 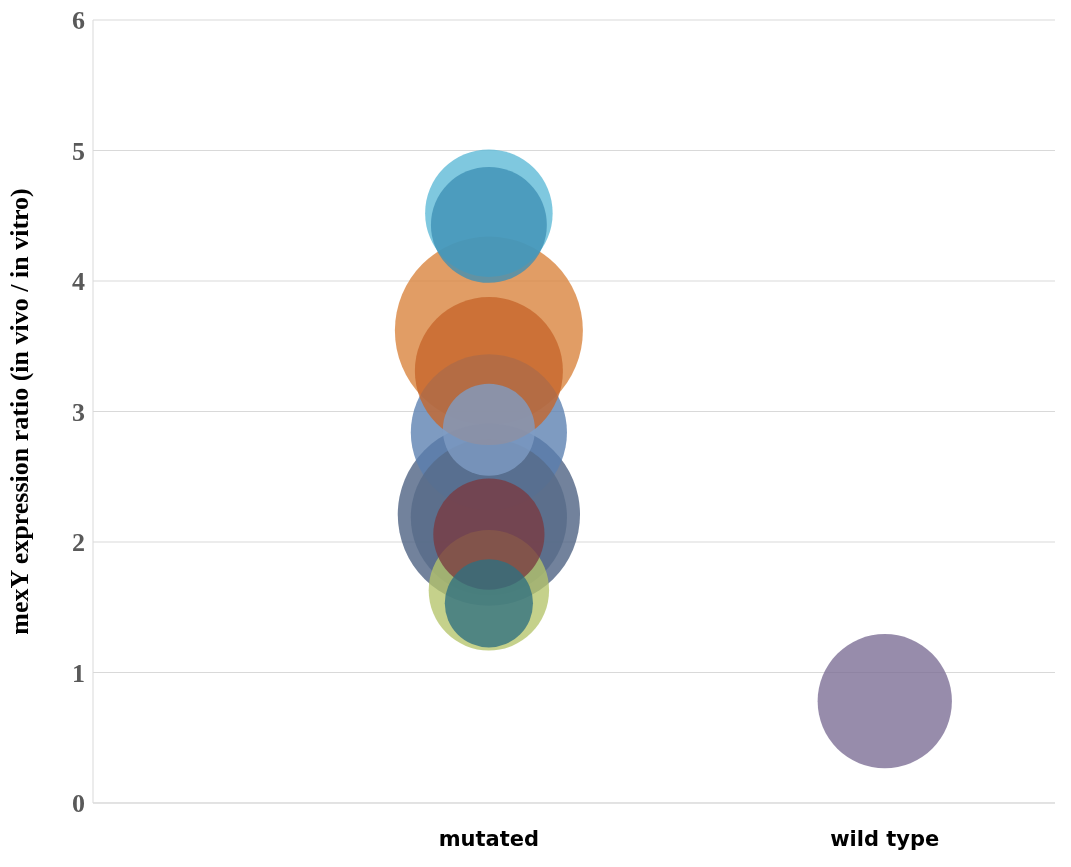 What do you see at coordinates (78, 412) in the screenshot?
I see `y-tick-label: 3` at bounding box center [78, 412].